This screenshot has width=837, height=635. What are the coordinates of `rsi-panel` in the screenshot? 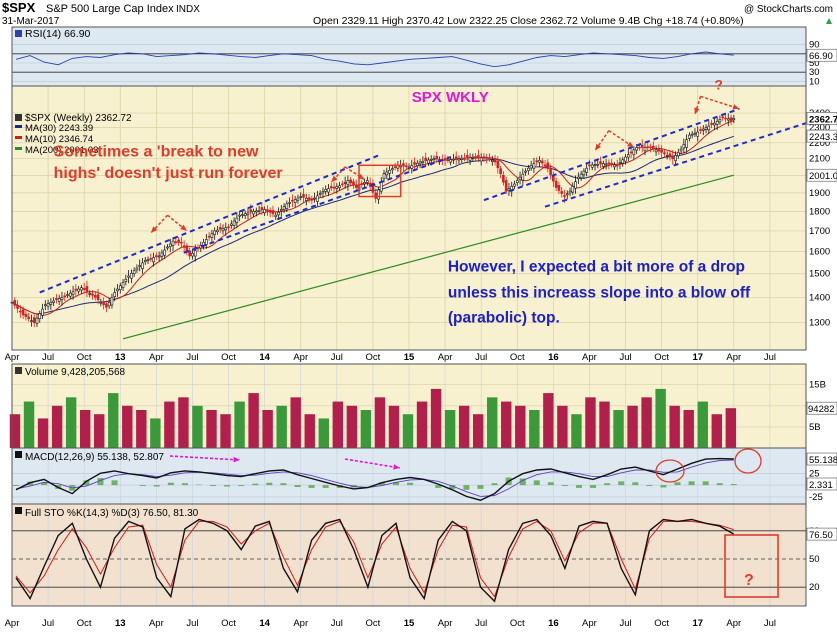 It's located at (409, 56).